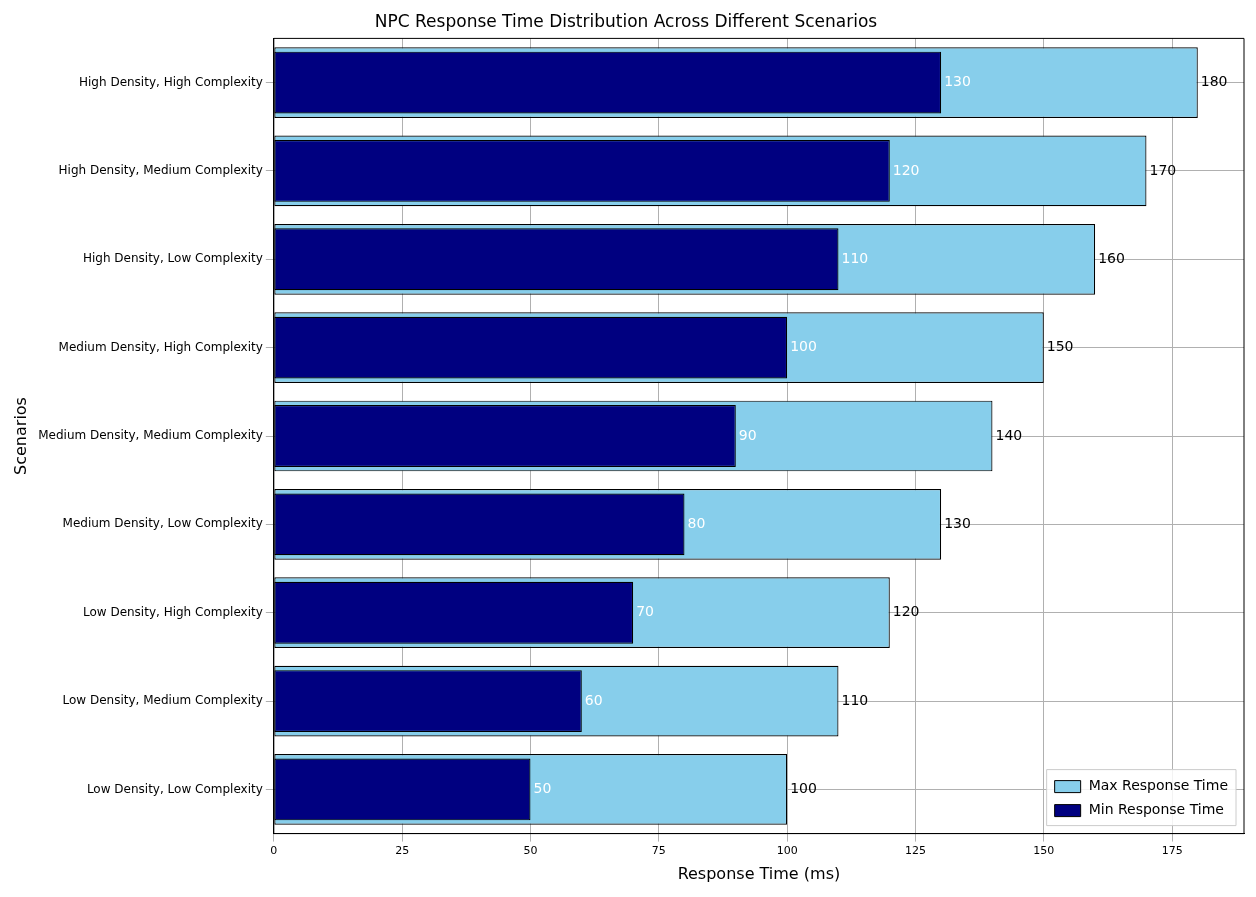 This screenshot has height=897, width=1256. I want to click on y-axis-title: Scenarios, so click(20, 436).